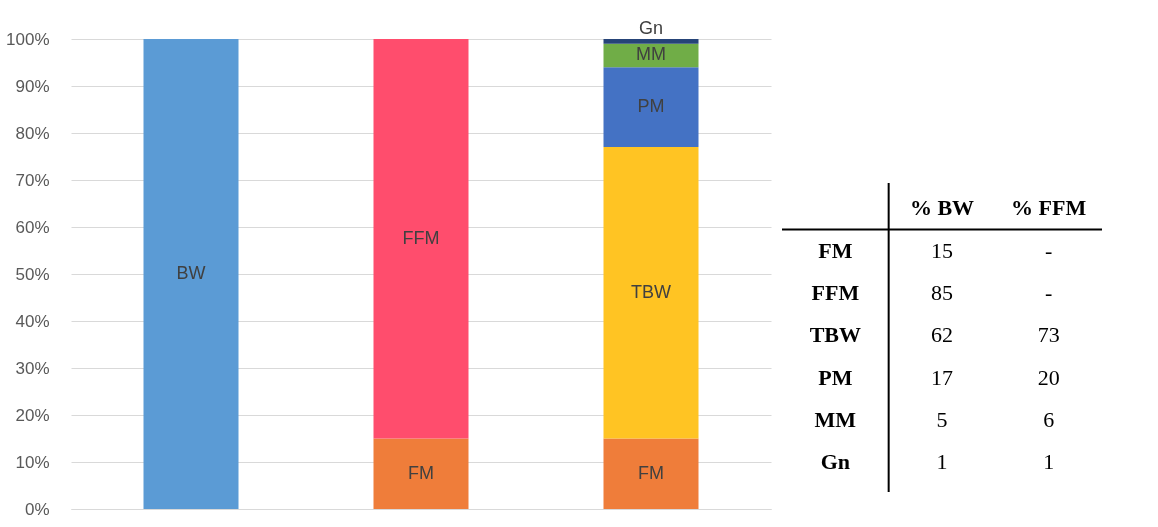  What do you see at coordinates (32, 321) in the screenshot?
I see `y-tick-label: 40%` at bounding box center [32, 321].